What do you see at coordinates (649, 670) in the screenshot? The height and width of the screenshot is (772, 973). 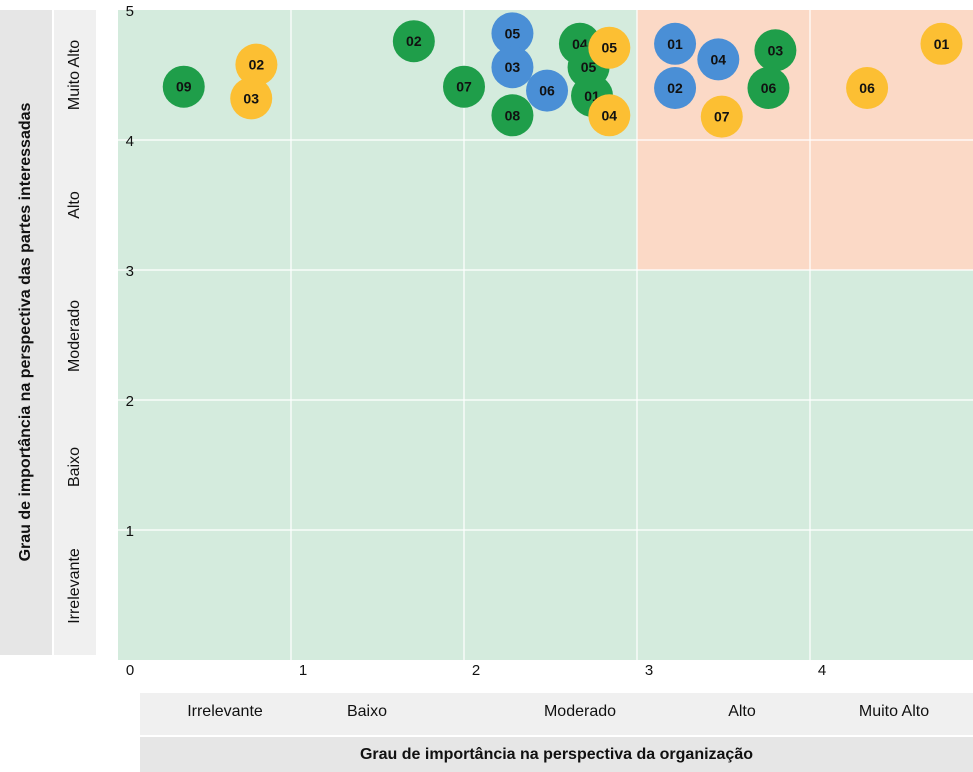 I see `x-tick-label: 3` at bounding box center [649, 670].